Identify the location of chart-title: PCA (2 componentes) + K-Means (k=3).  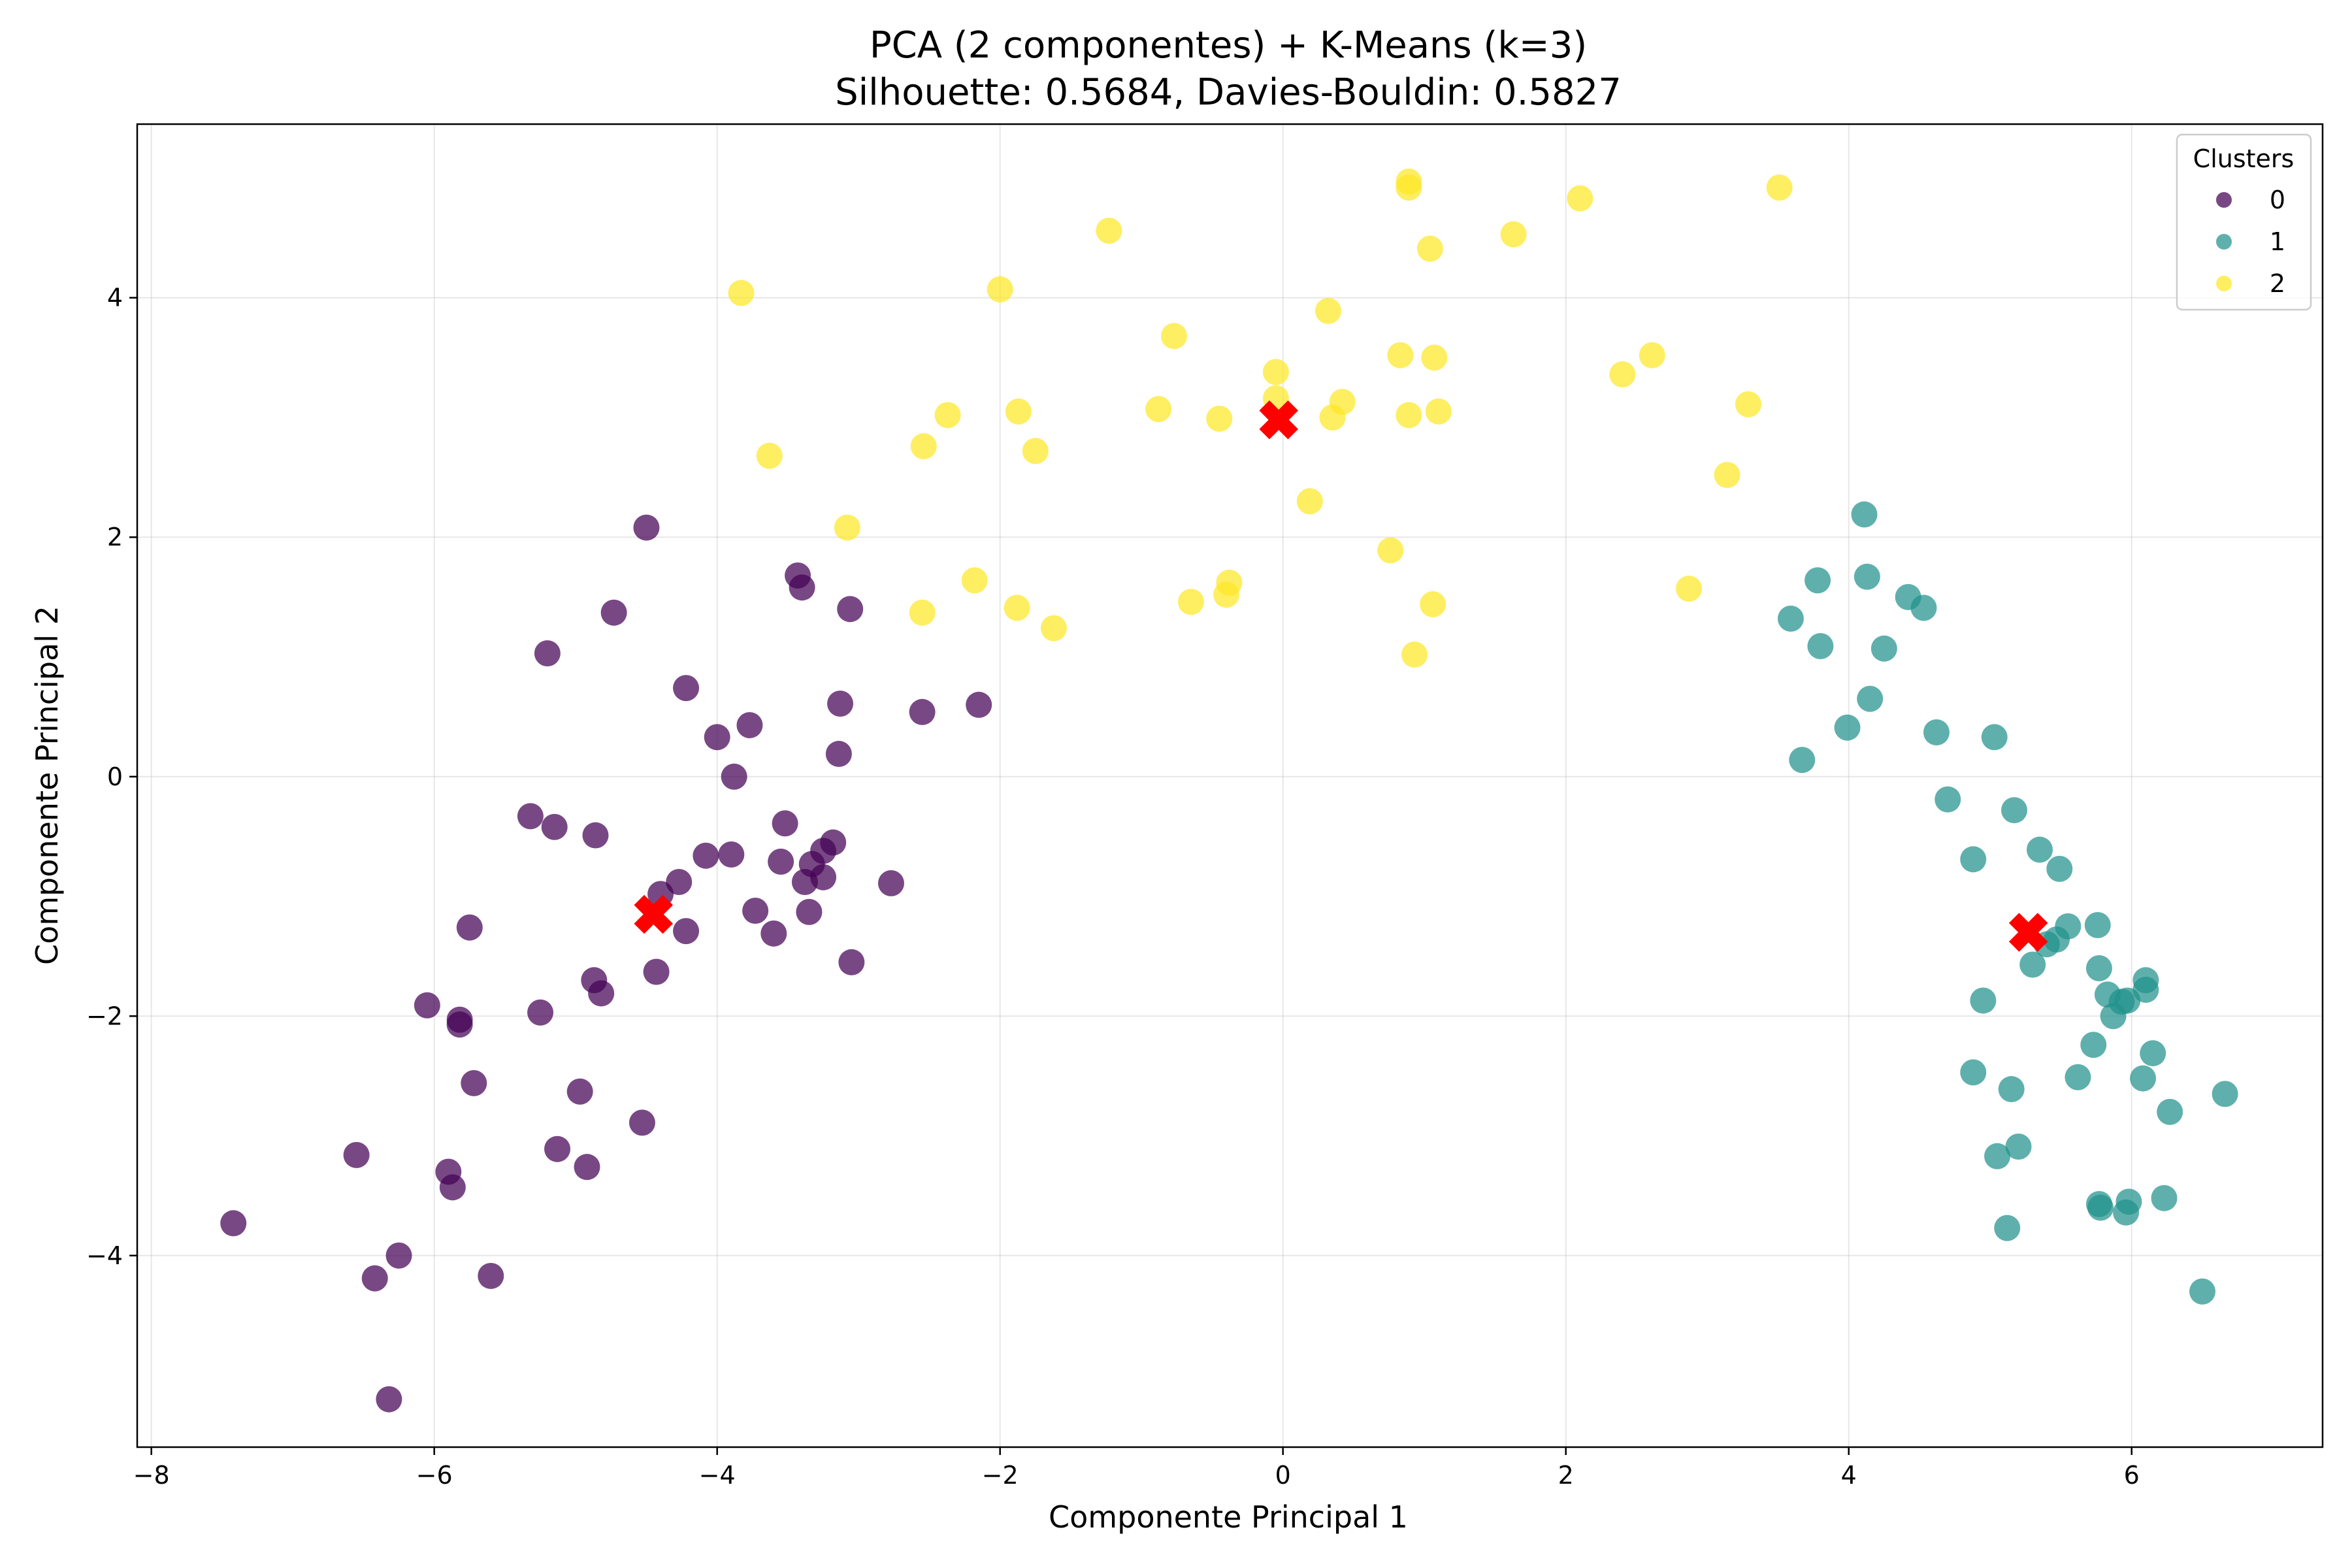
(1228, 45).